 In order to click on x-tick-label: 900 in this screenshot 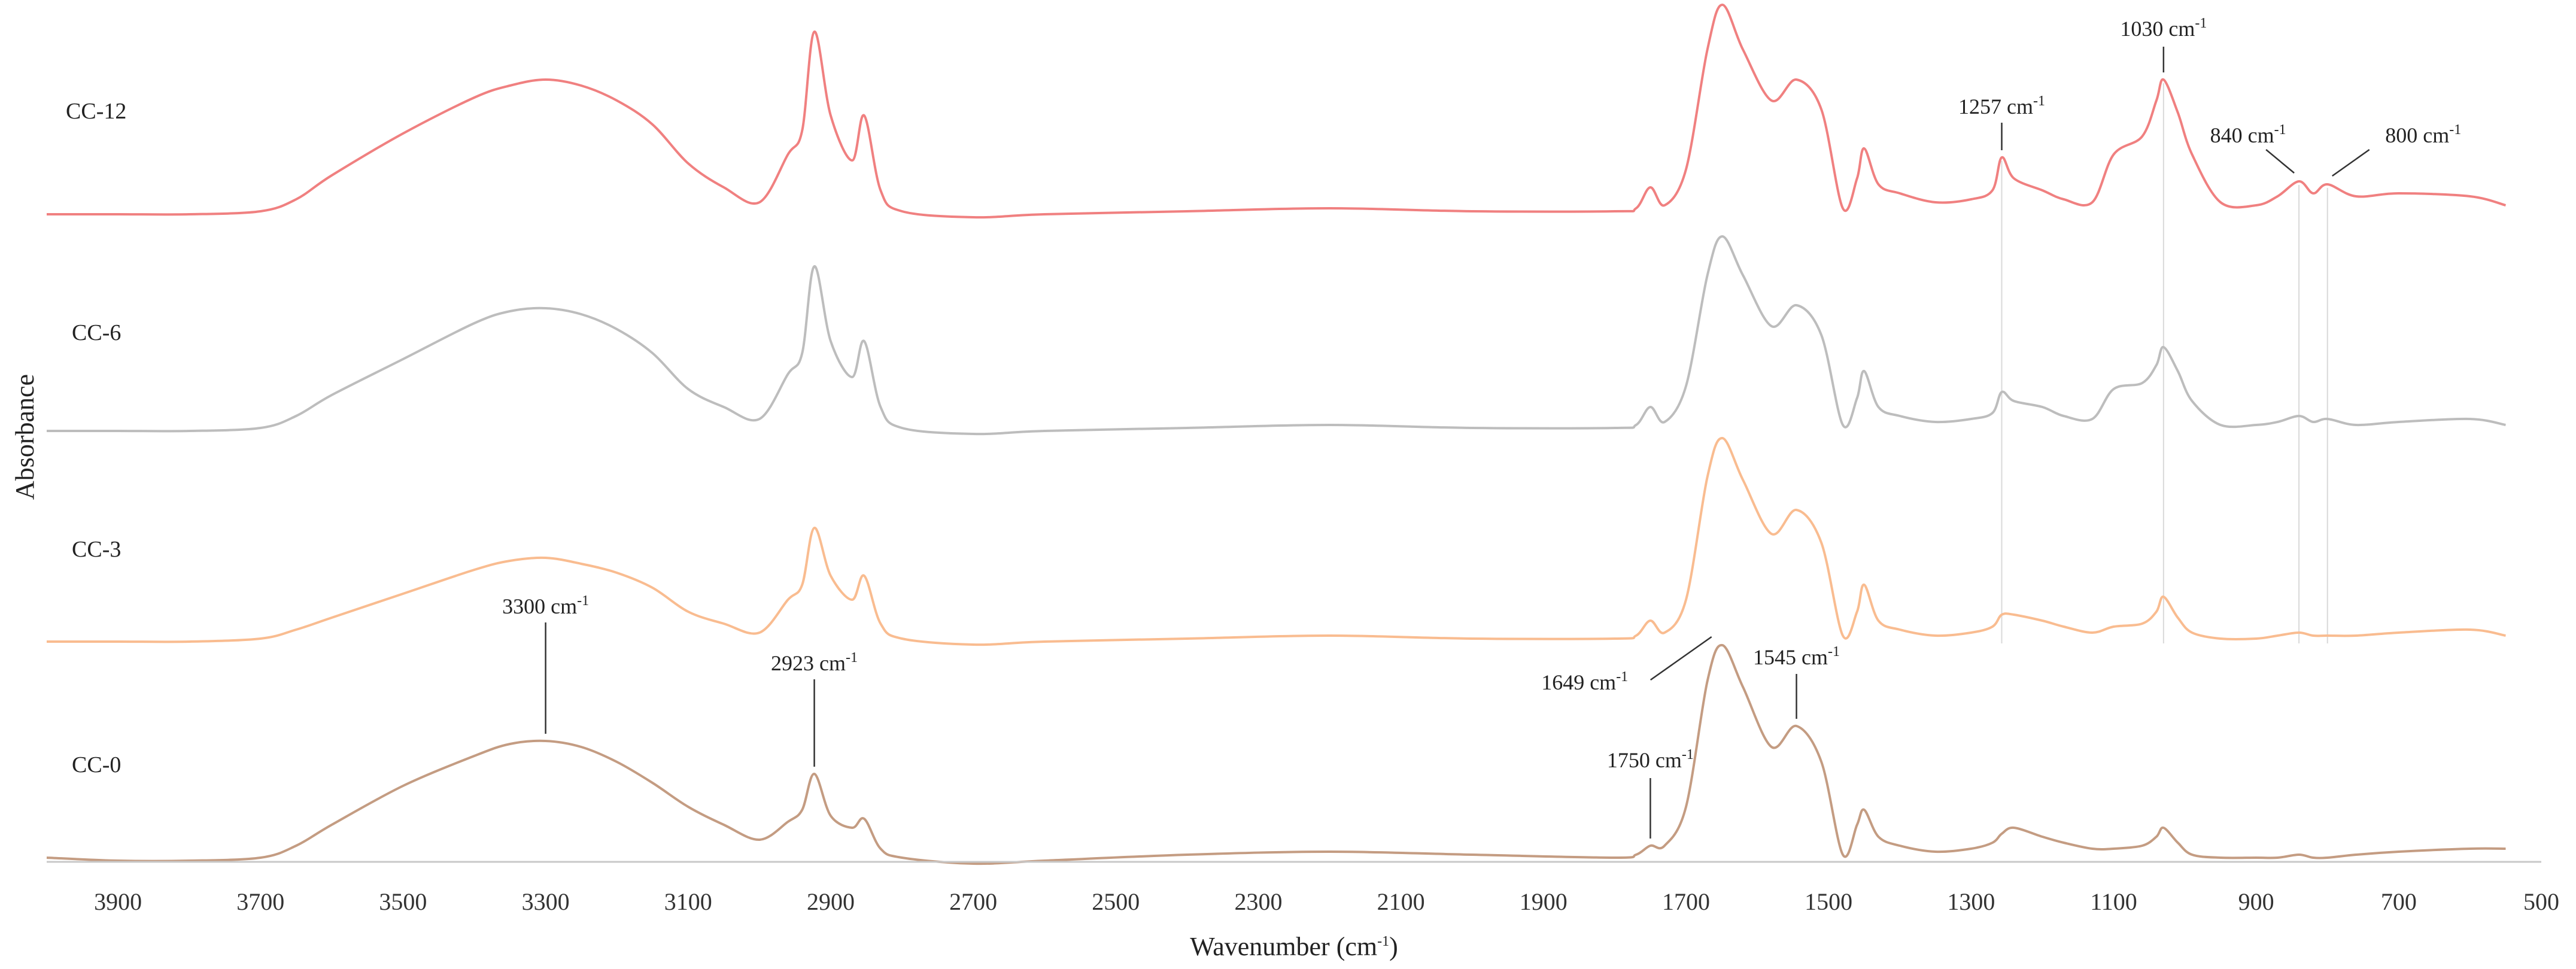, I will do `click(2256, 901)`.